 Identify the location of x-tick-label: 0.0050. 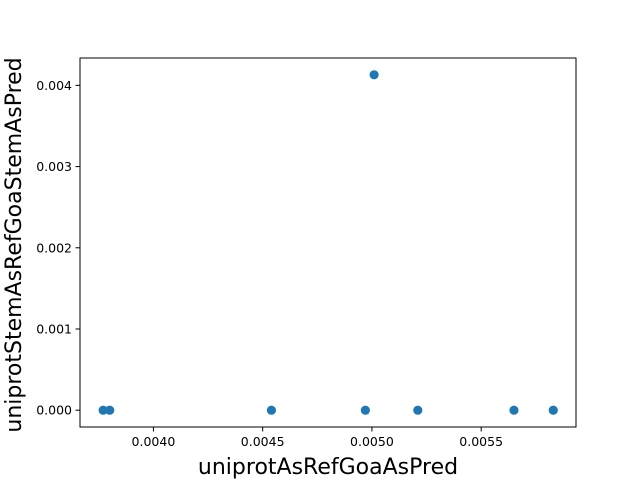
(372, 441).